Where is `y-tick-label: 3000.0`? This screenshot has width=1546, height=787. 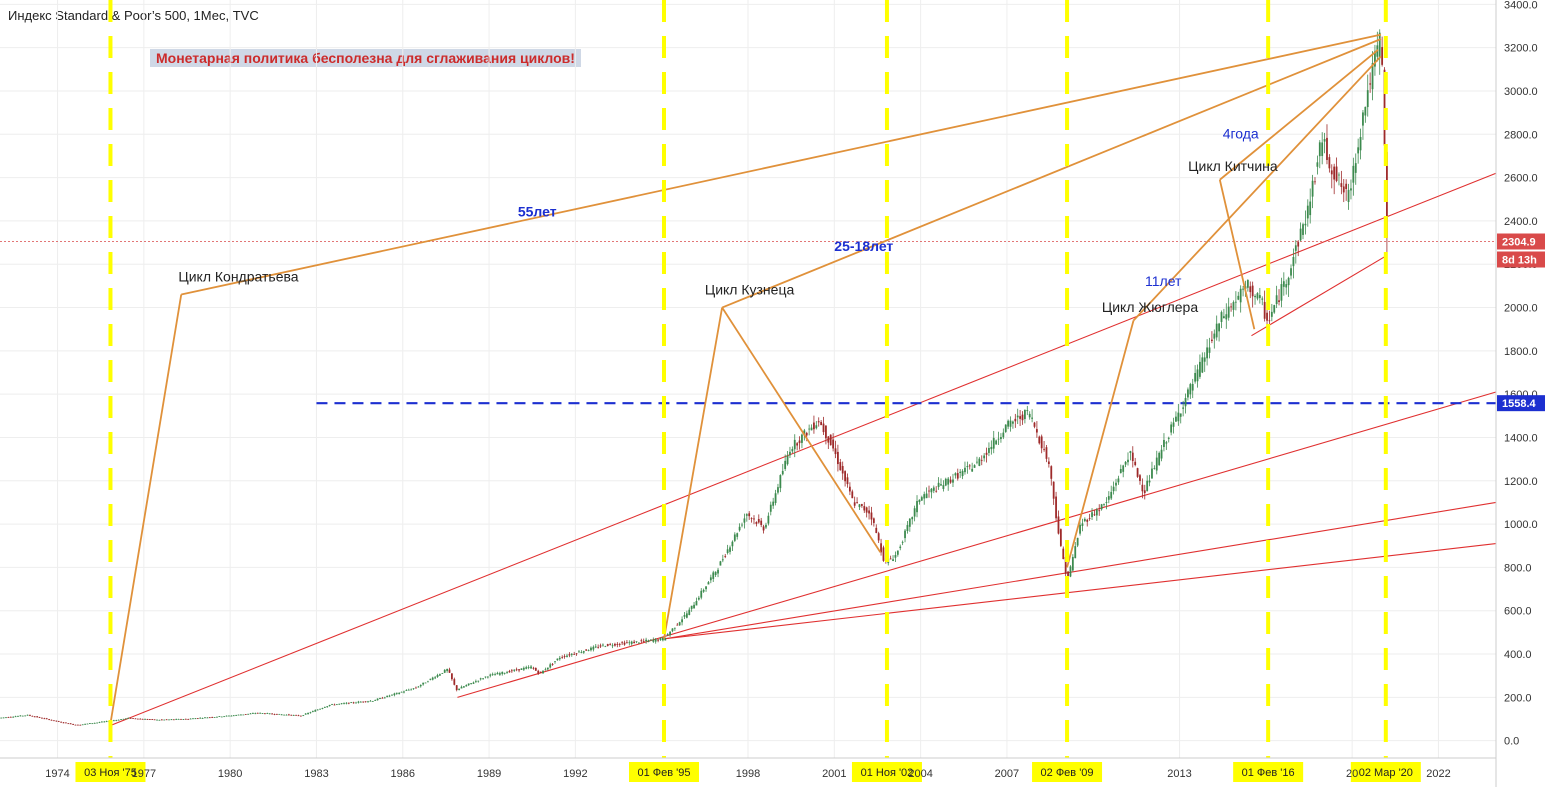
y-tick-label: 3000.0 is located at coordinates (1521, 92).